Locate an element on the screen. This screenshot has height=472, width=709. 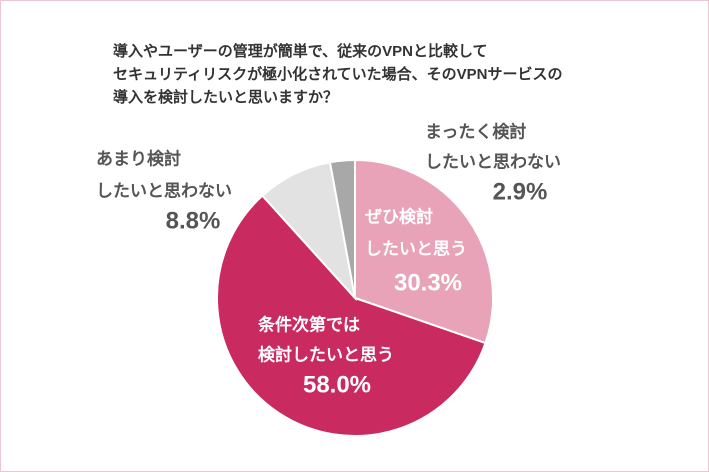
slice-label: ぜひ検討 is located at coordinates (399, 216).